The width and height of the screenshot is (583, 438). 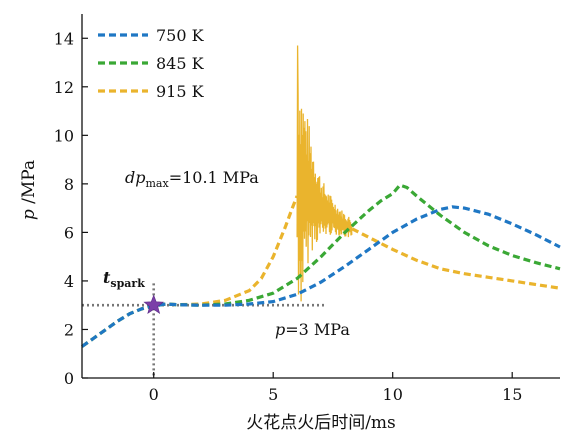 I want to click on legend-group: 750 K 845 K 915 K, so click(x=151, y=63).